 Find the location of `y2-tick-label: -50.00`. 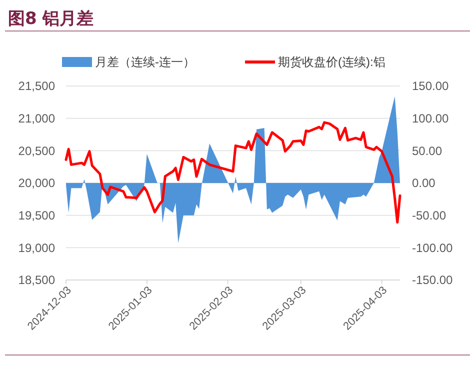

y2-tick-label: -50.00 is located at coordinates (429, 215).